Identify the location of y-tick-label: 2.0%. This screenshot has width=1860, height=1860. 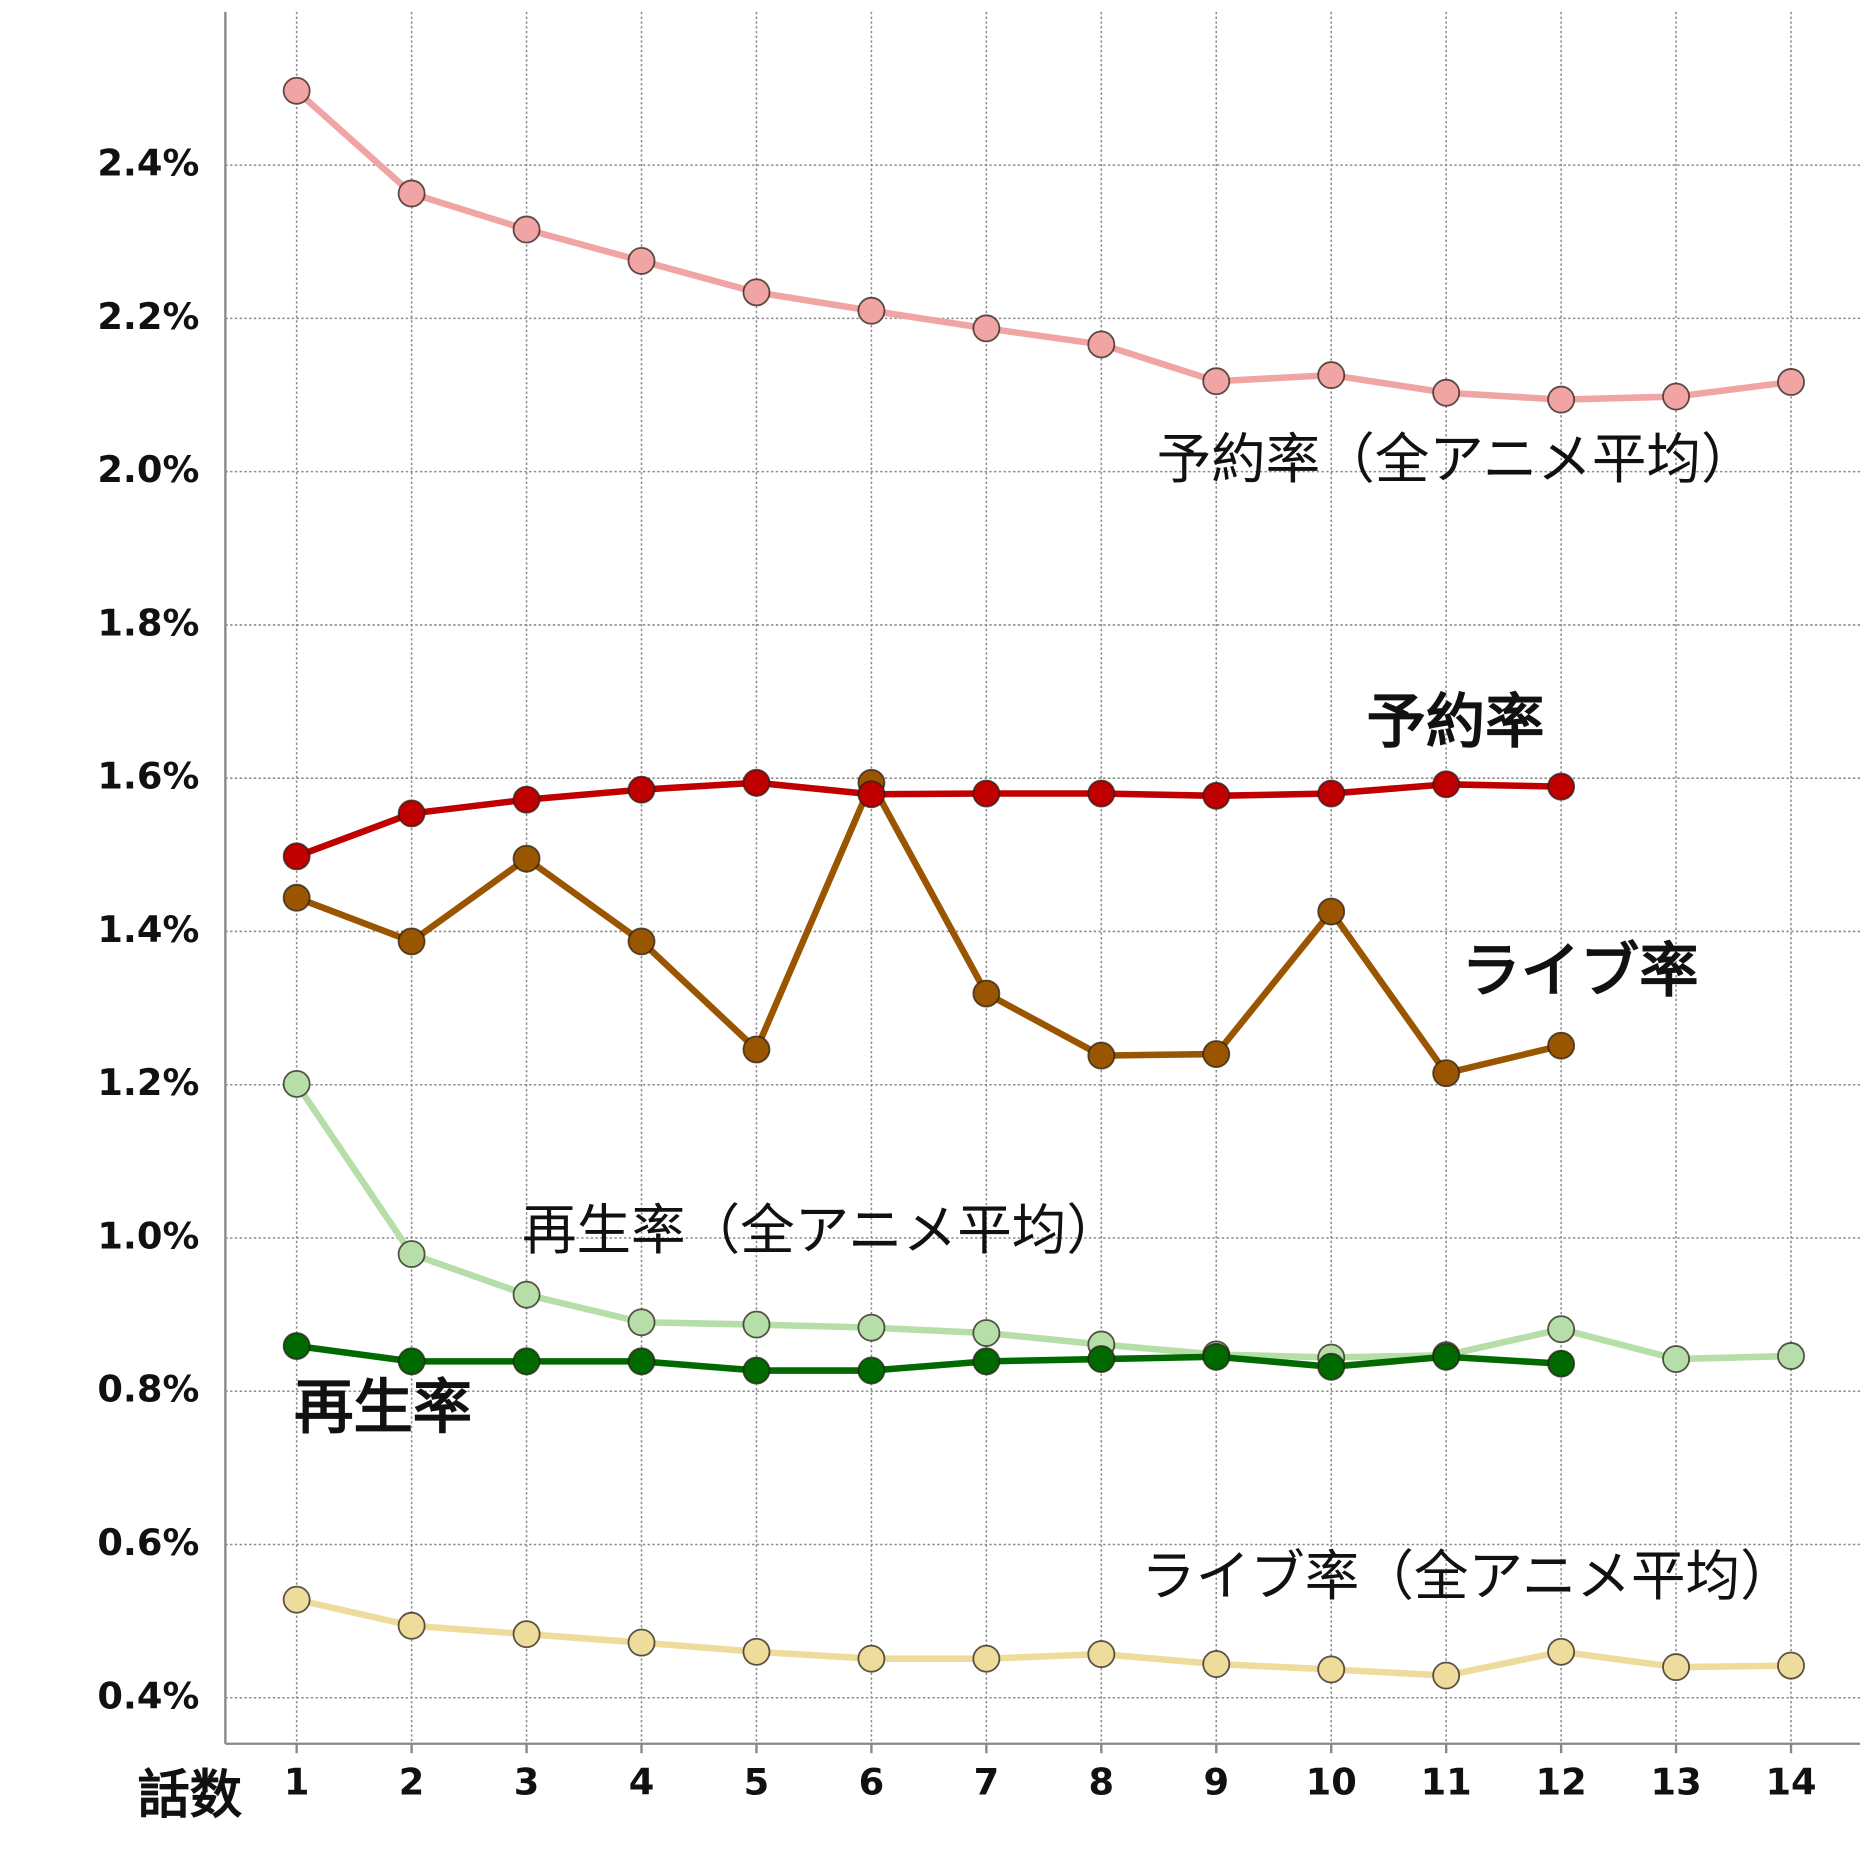
(148, 469).